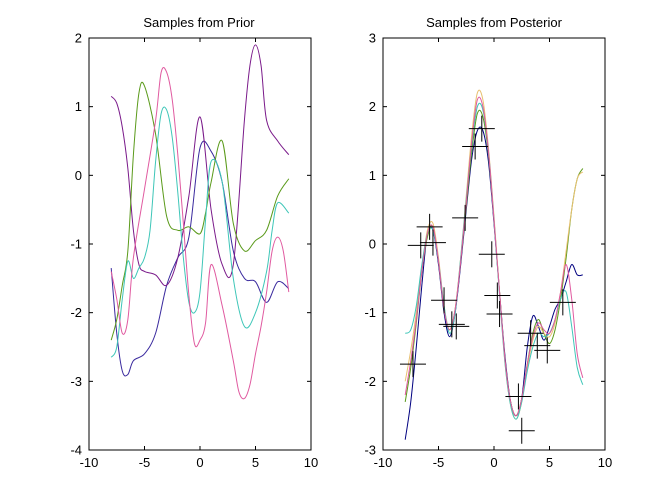  I want to click on prior-x-tick-label: 5, so click(255, 462).